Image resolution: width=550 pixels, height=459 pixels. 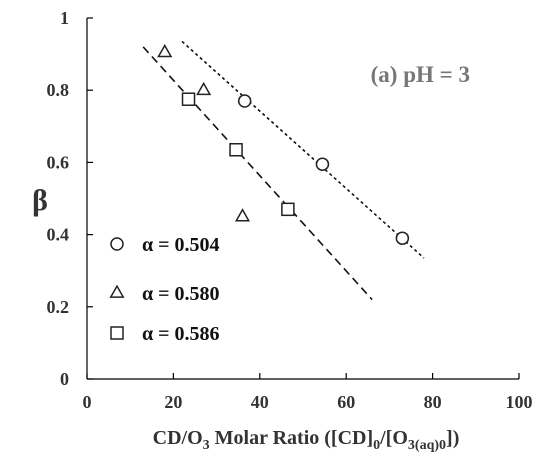 I want to click on x-tick-label: 80, so click(x=433, y=402).